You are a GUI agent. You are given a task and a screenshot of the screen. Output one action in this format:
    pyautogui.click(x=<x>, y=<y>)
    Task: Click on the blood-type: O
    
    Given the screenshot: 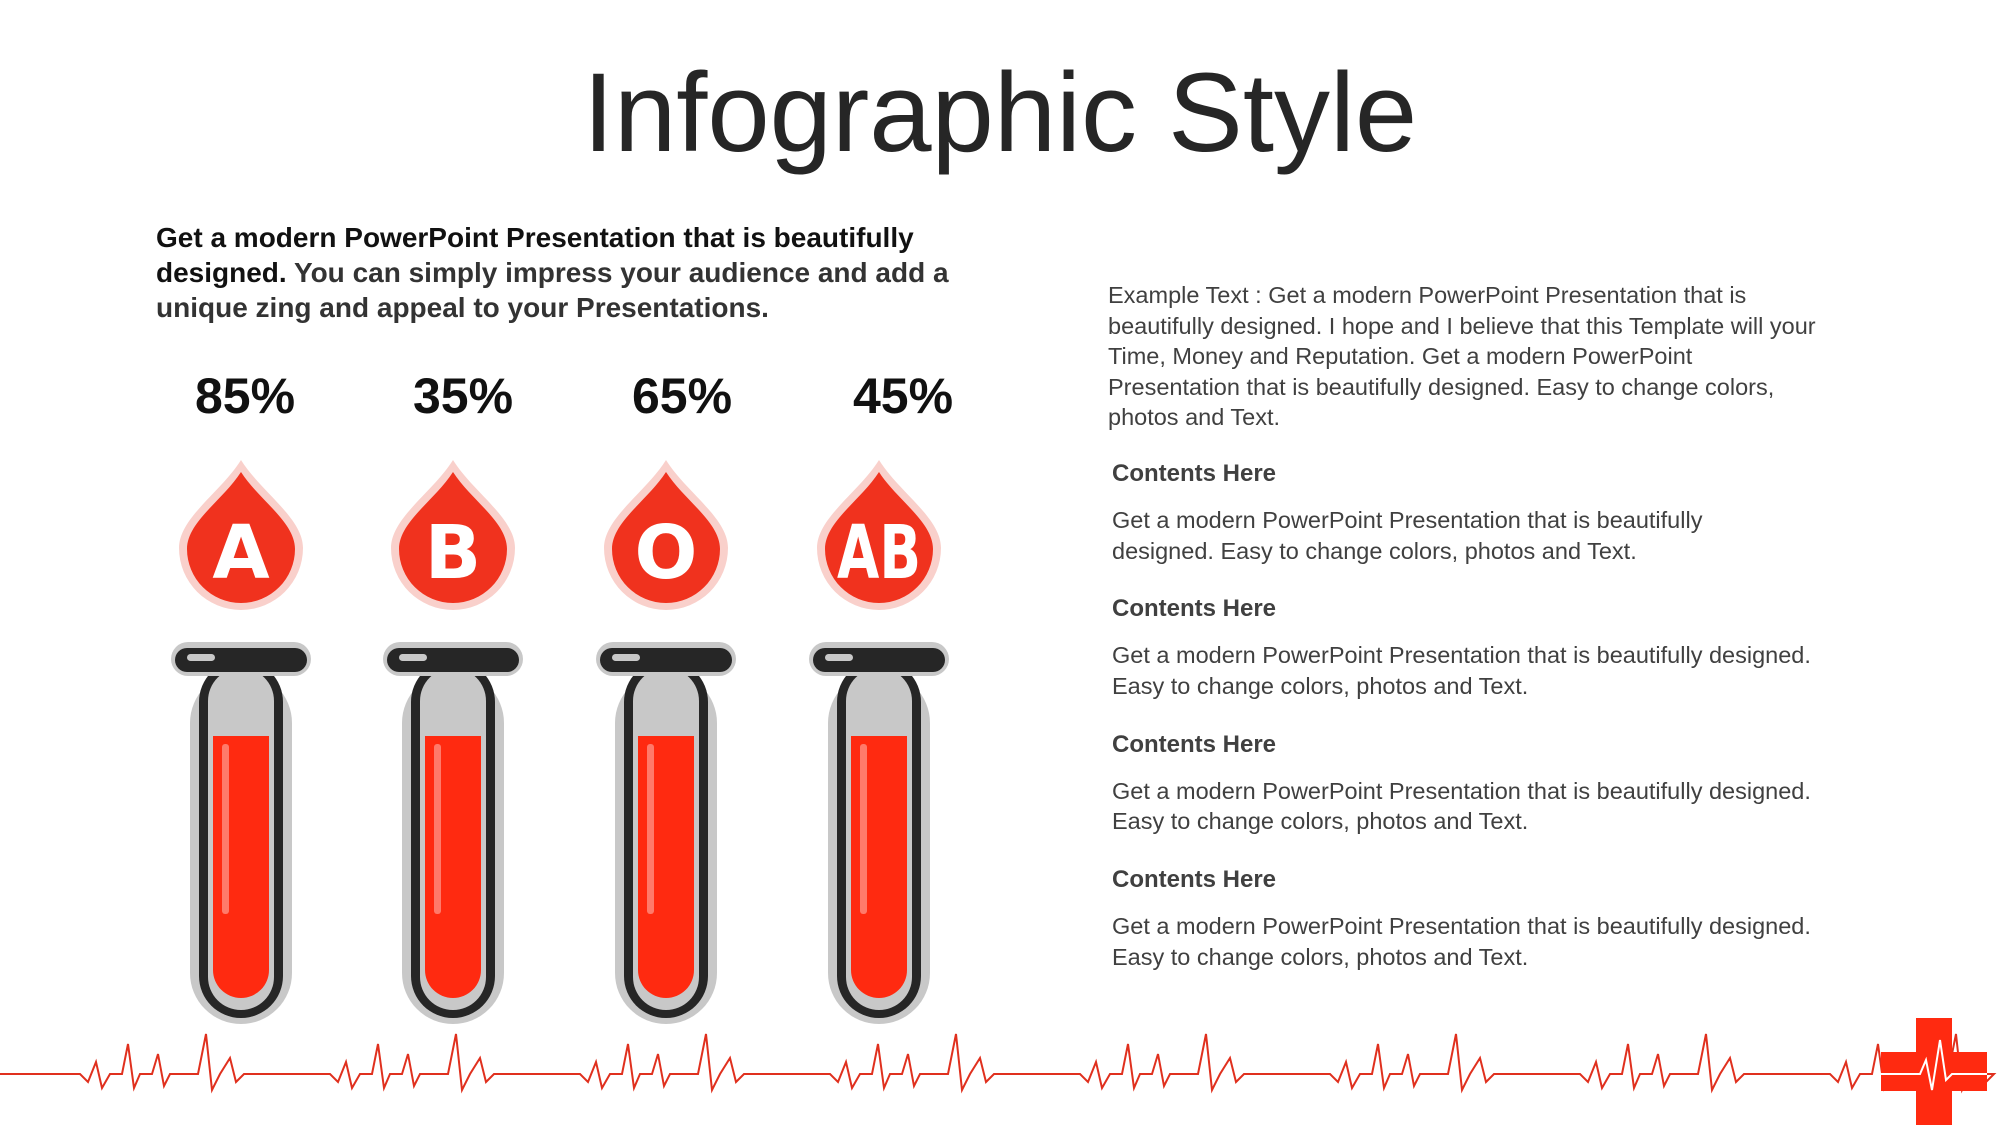 What is the action you would take?
    pyautogui.click(x=666, y=553)
    